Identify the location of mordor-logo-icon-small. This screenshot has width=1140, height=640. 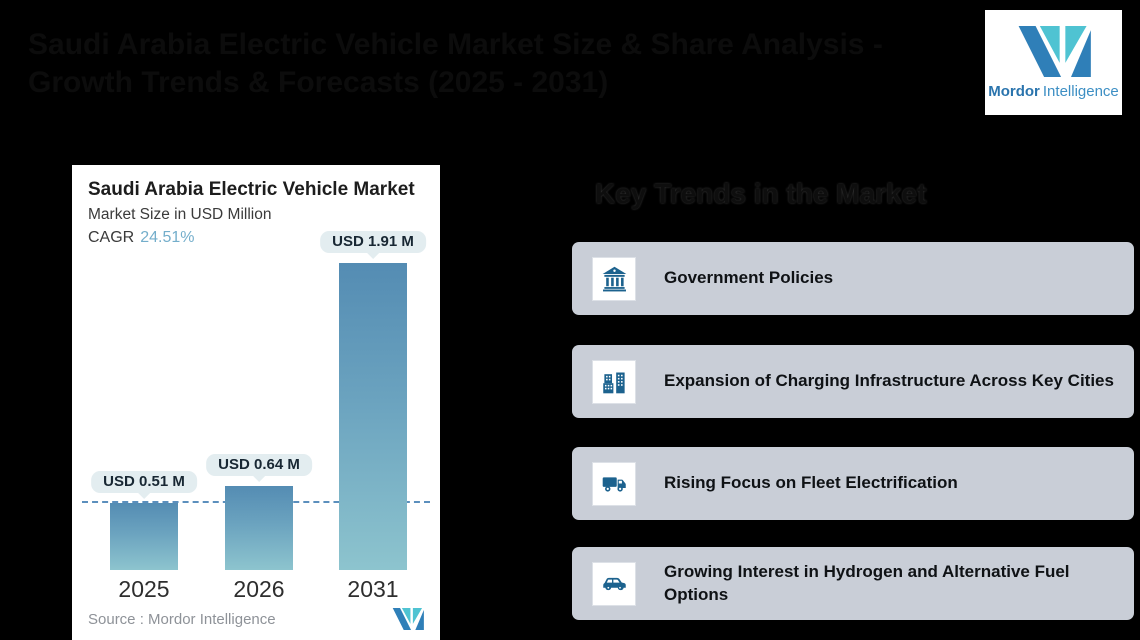
(408, 619).